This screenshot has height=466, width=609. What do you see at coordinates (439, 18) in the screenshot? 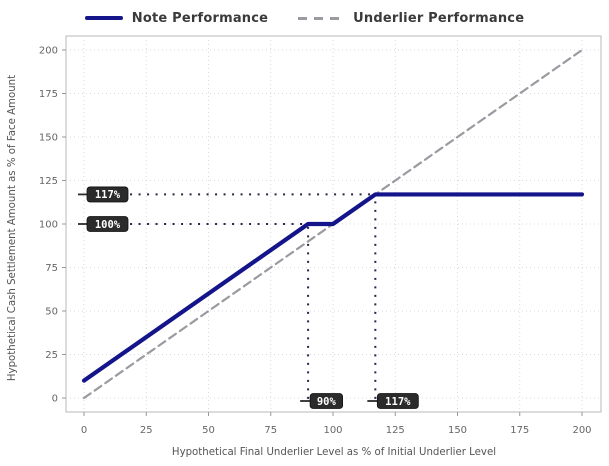
I see `legend-label-underlier: Underlier Performance` at bounding box center [439, 18].